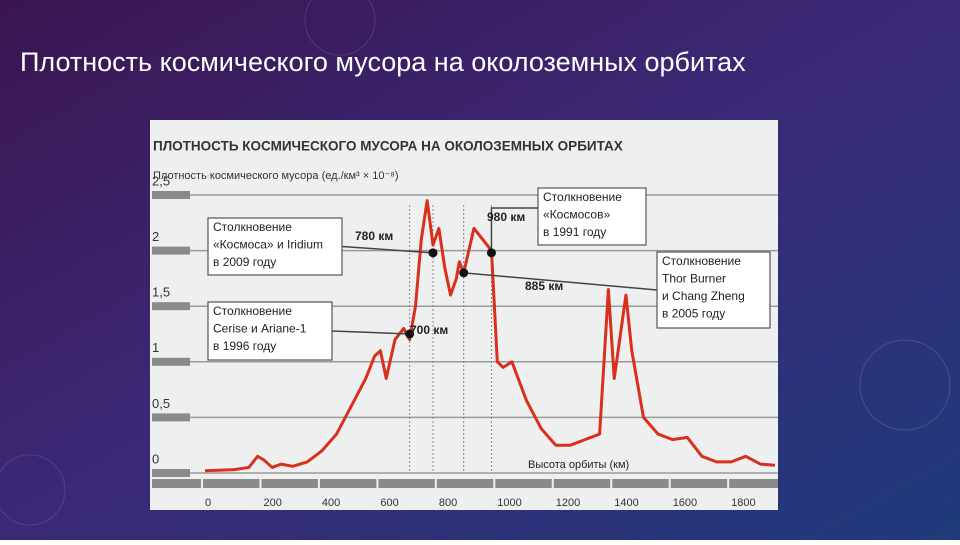  Describe the element at coordinates (448, 503) in the screenshot. I see `x-tick-label: 800` at that location.